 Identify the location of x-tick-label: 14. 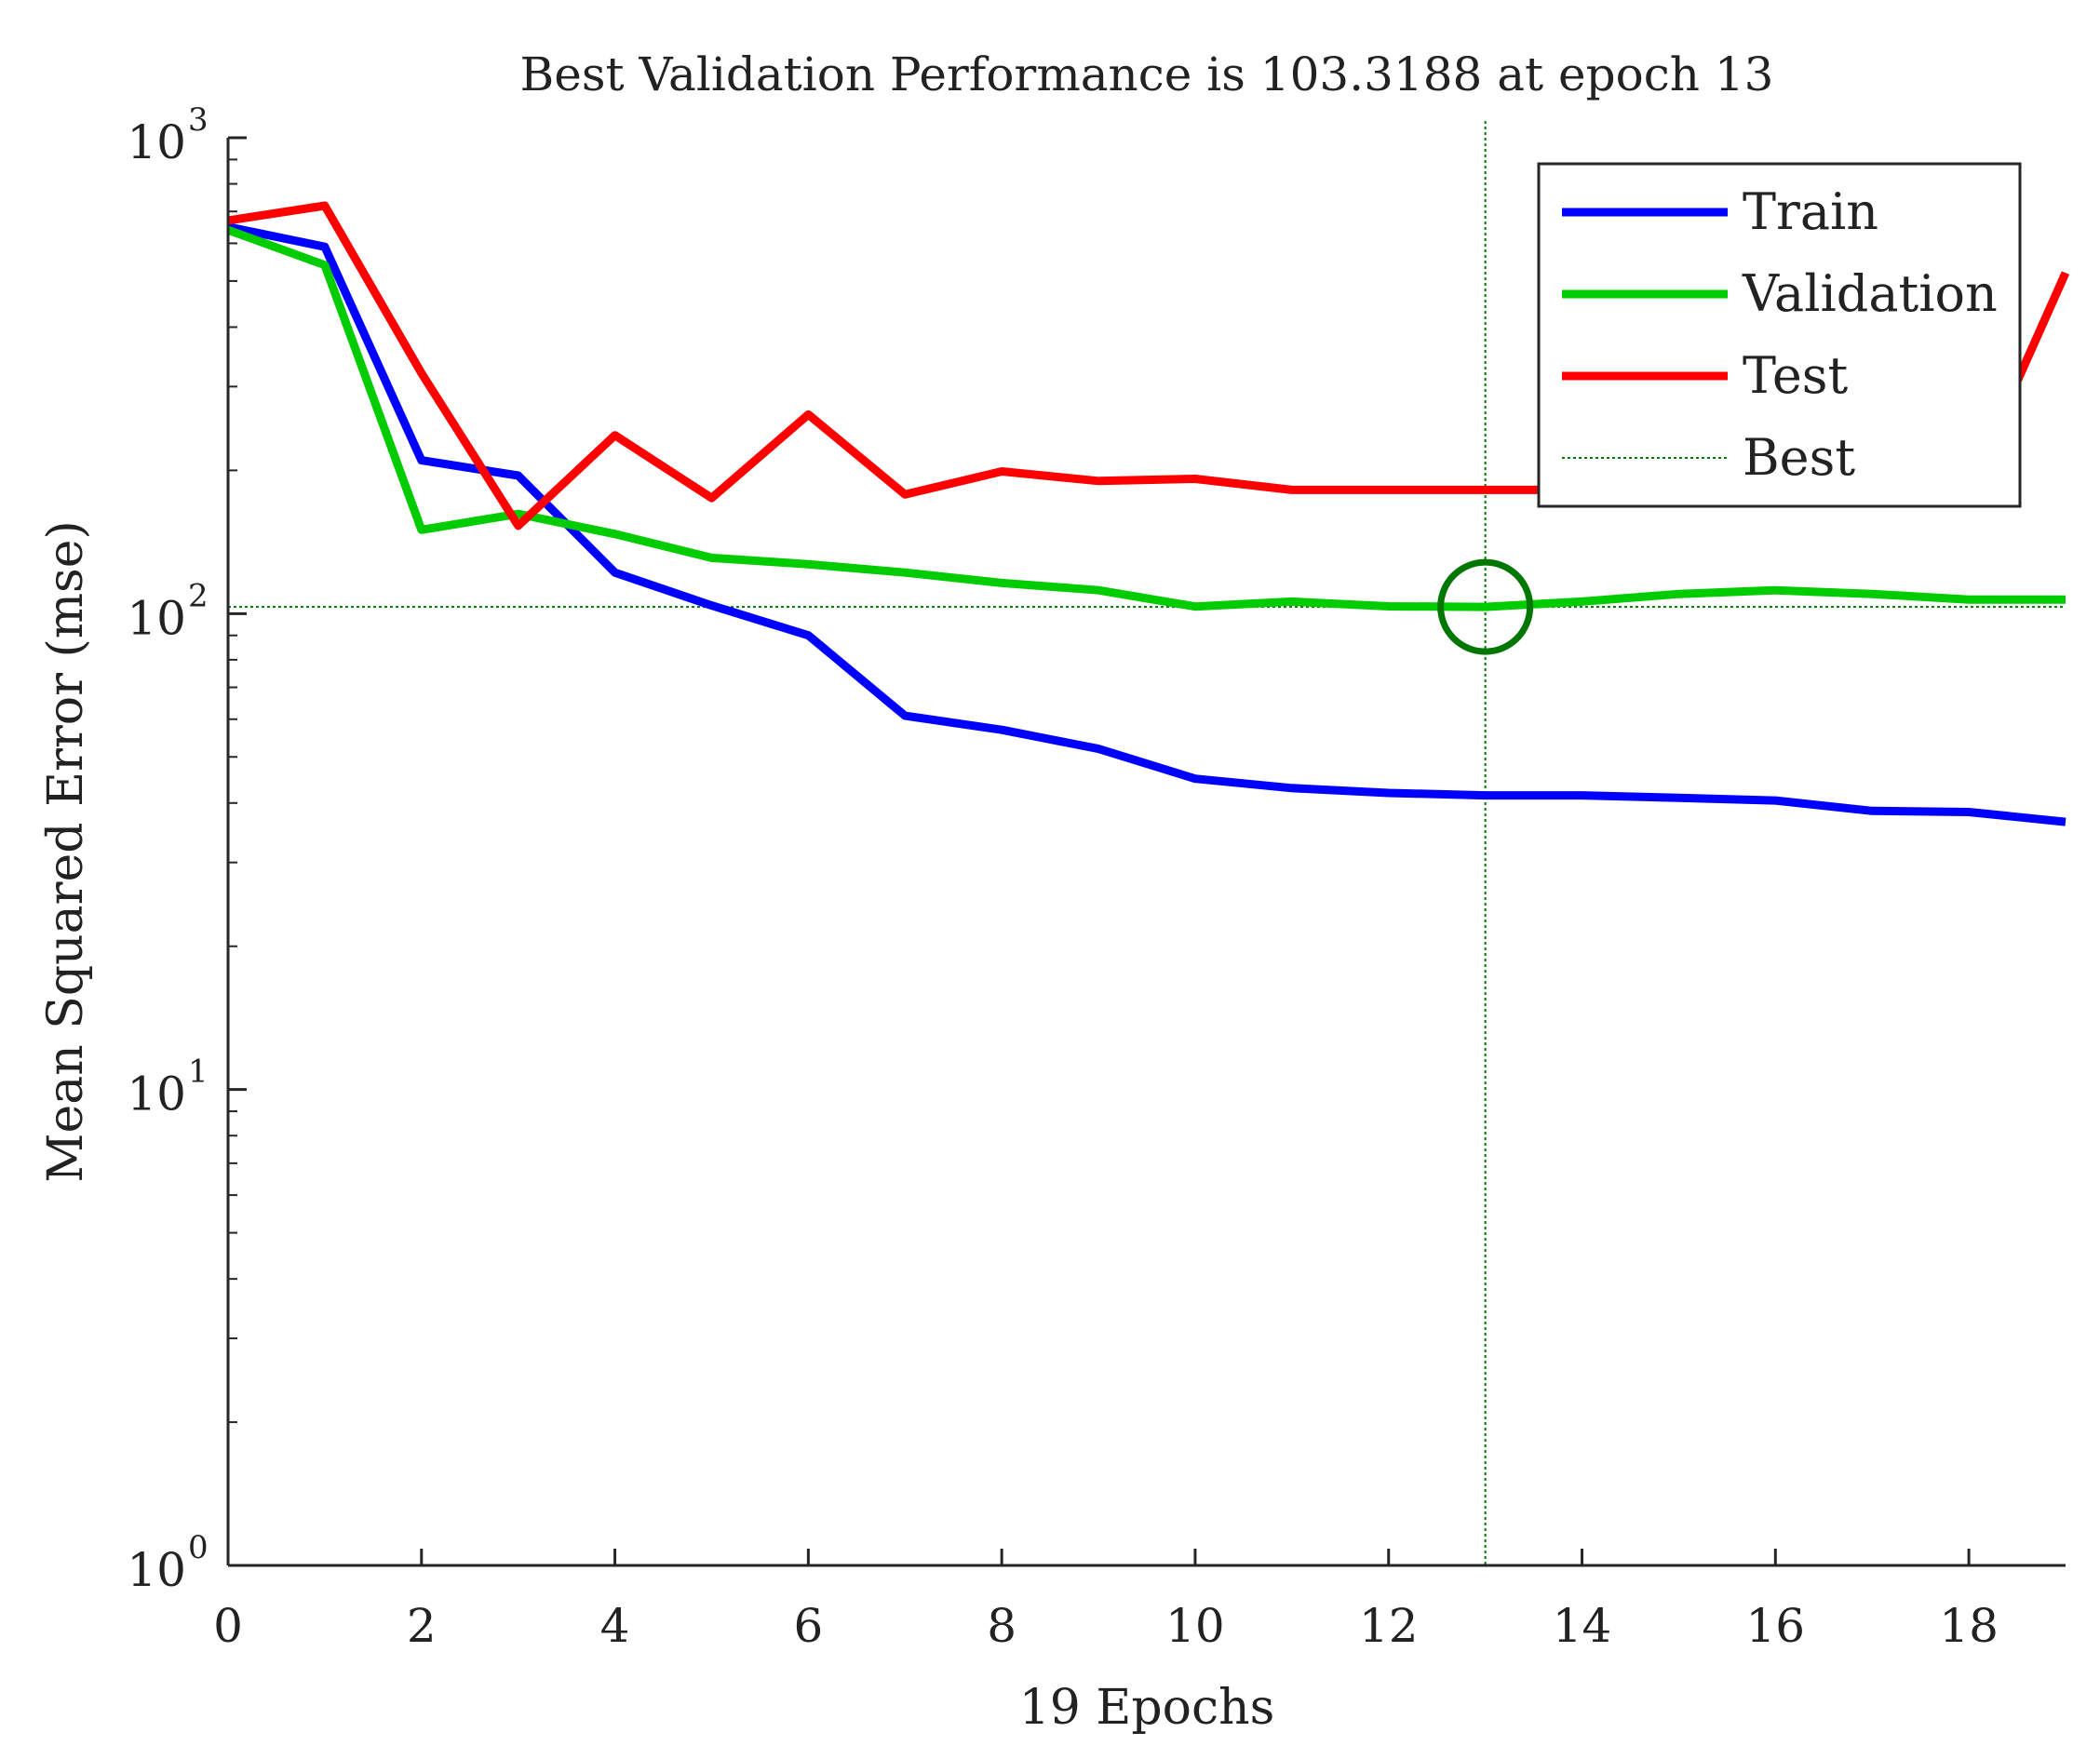
(1582, 1626).